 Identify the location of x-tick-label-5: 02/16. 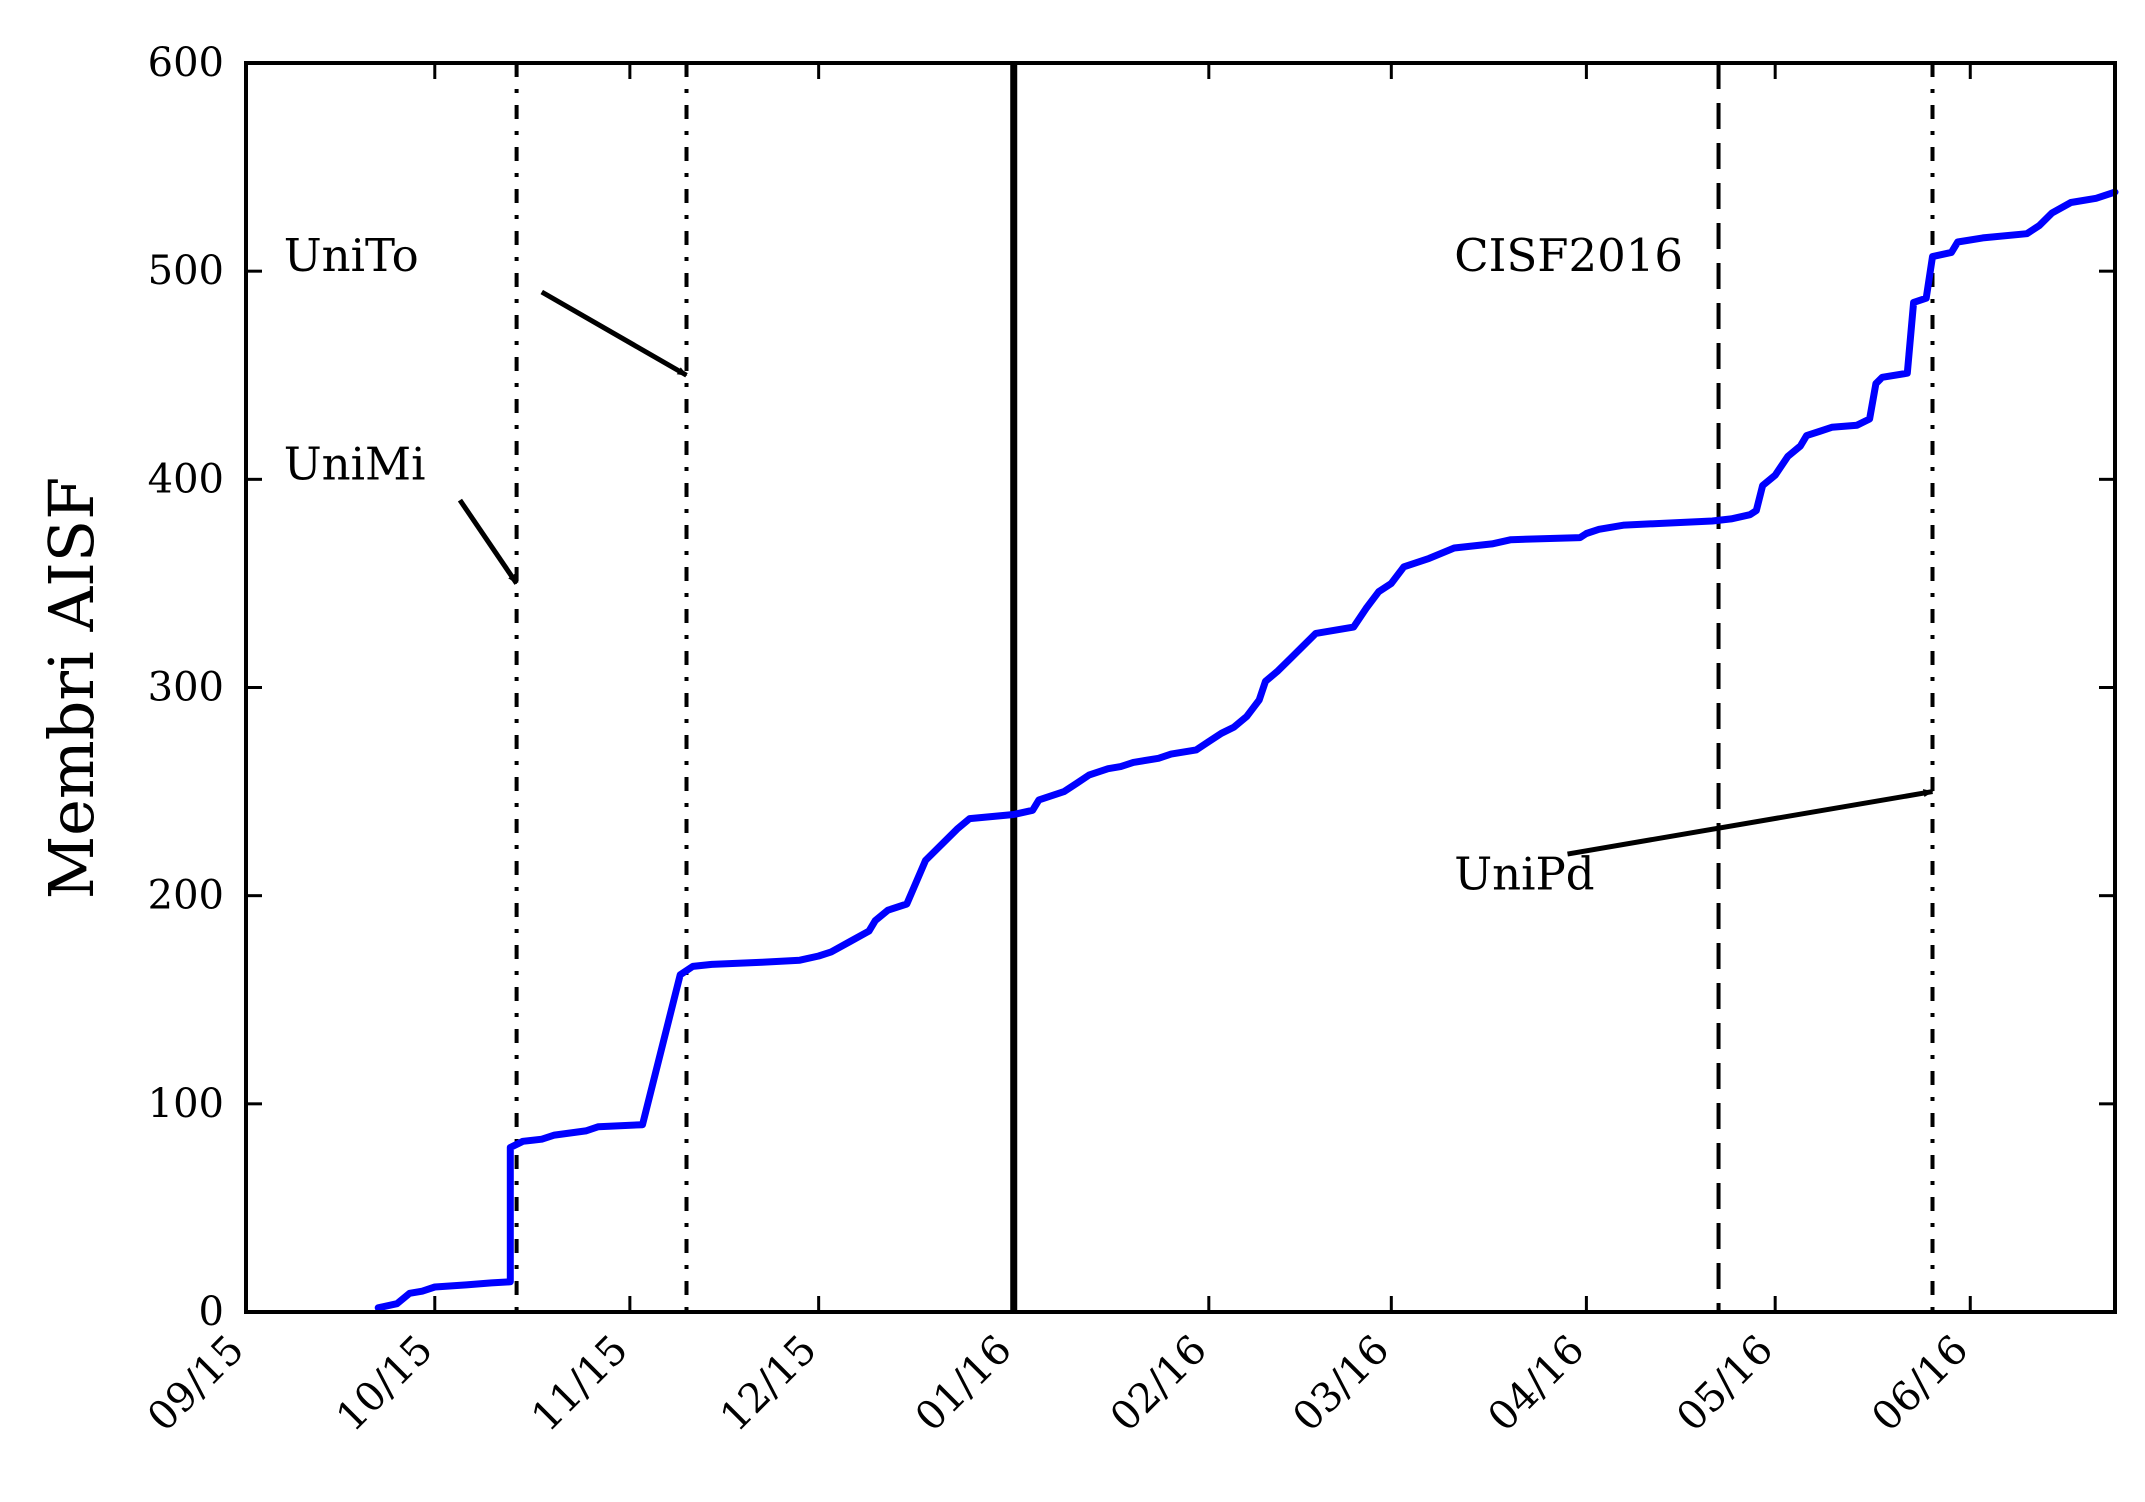
(1159, 1384).